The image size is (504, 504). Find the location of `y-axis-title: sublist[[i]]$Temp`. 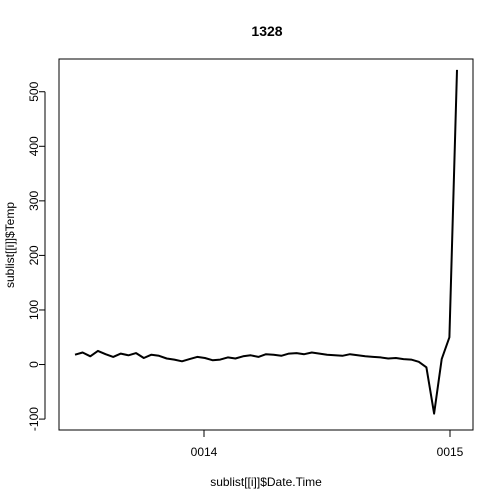

y-axis-title: sublist[[i]]$Temp is located at coordinates (10, 245).